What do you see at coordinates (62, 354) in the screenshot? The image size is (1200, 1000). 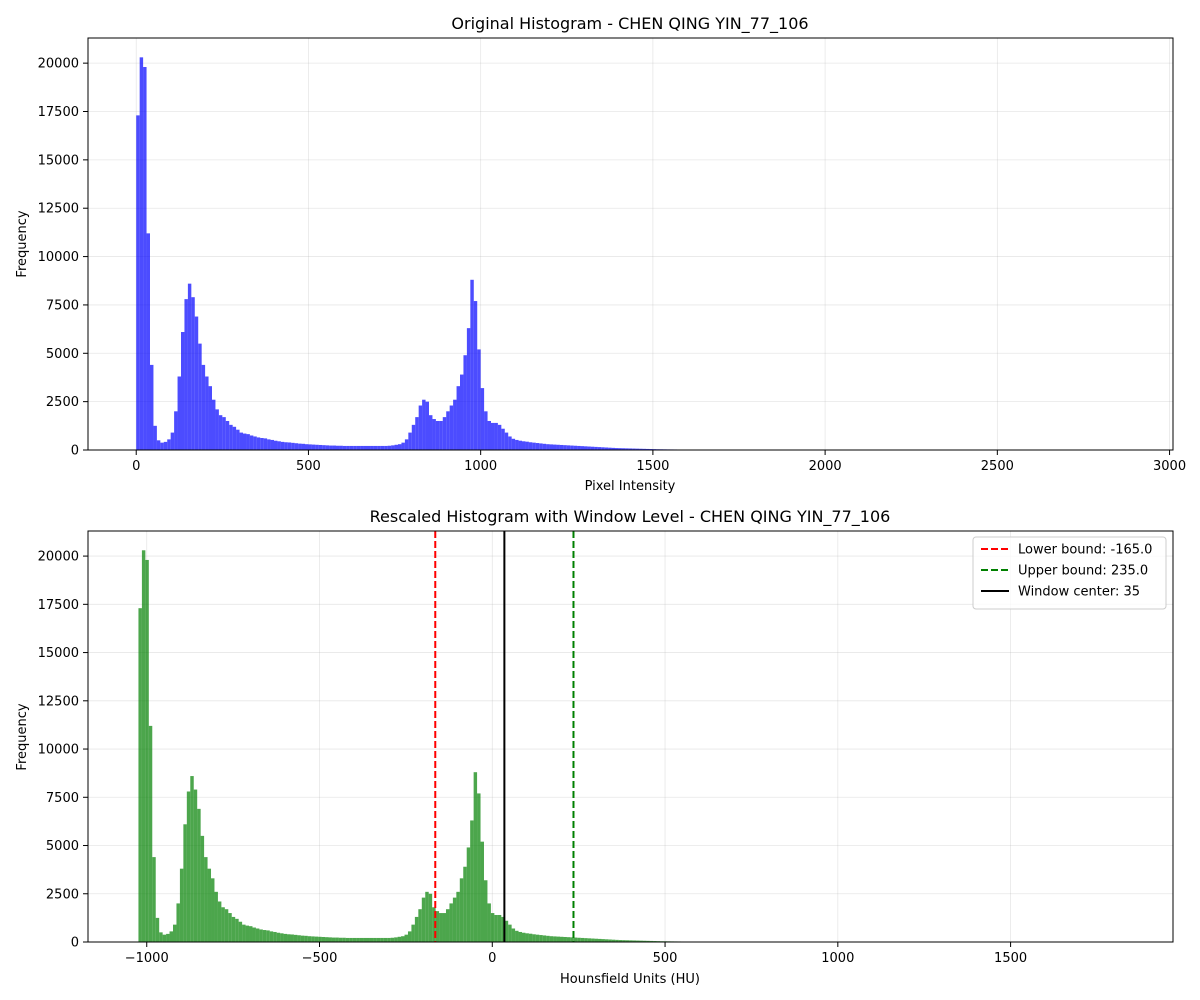 I see `y-tick-label: 5000` at bounding box center [62, 354].